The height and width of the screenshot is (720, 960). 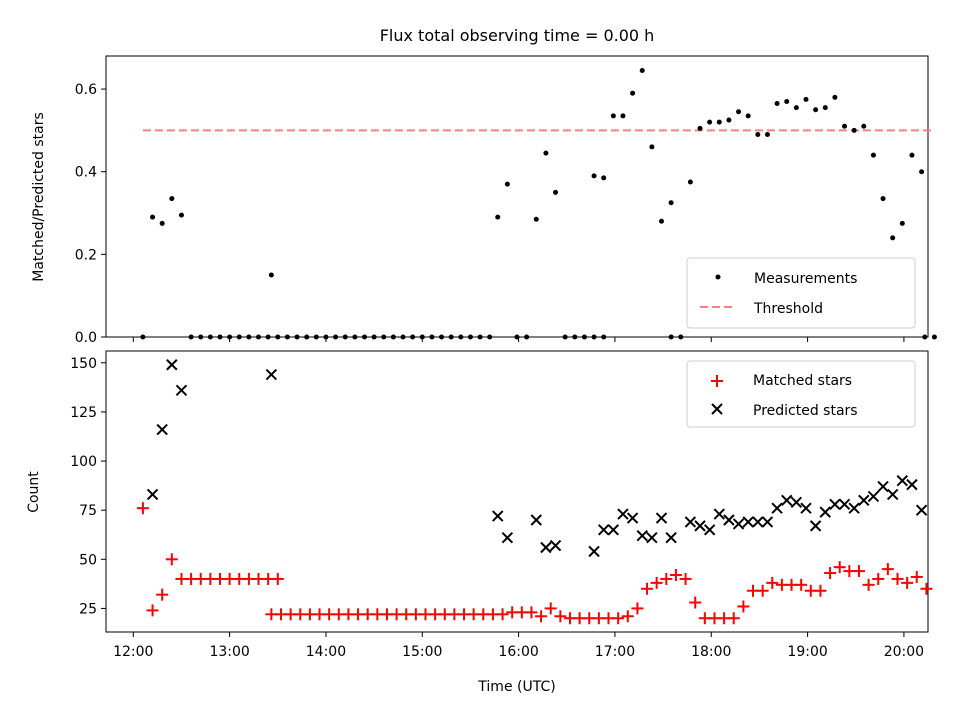 I want to click on top-y-tick-label: 0.4, so click(x=86, y=173).